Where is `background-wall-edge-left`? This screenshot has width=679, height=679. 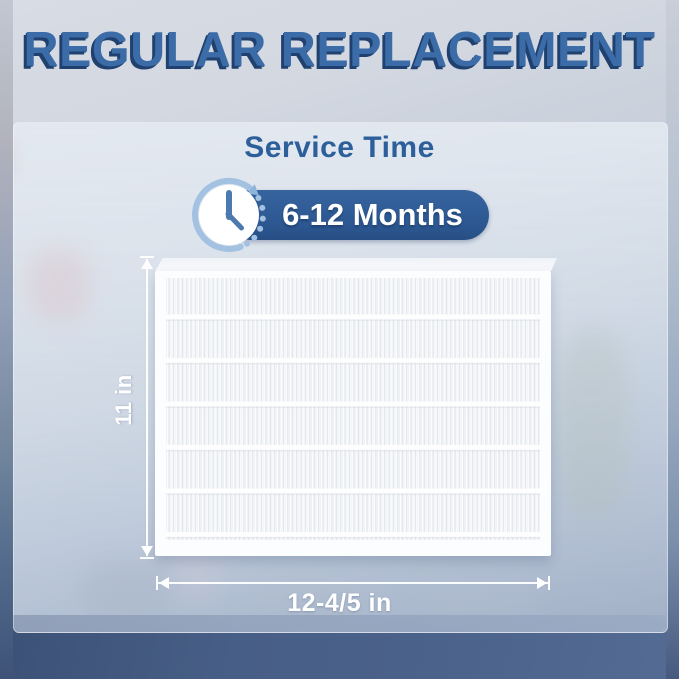 background-wall-edge-left is located at coordinates (6, 339).